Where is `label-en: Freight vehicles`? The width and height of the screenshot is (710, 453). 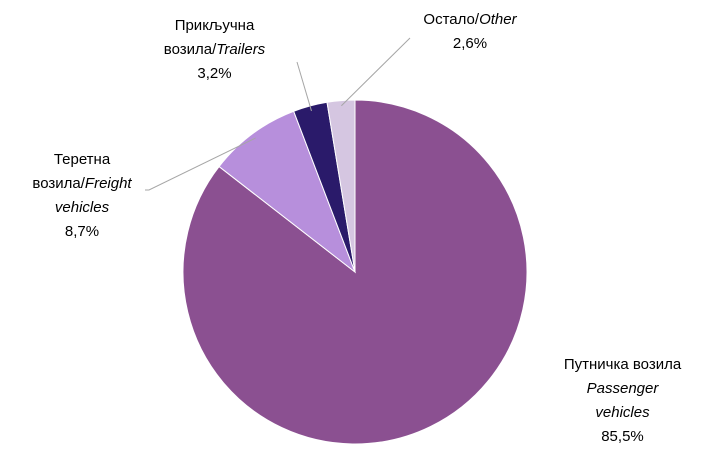
label-en: Freight vehicles is located at coordinates (93, 195).